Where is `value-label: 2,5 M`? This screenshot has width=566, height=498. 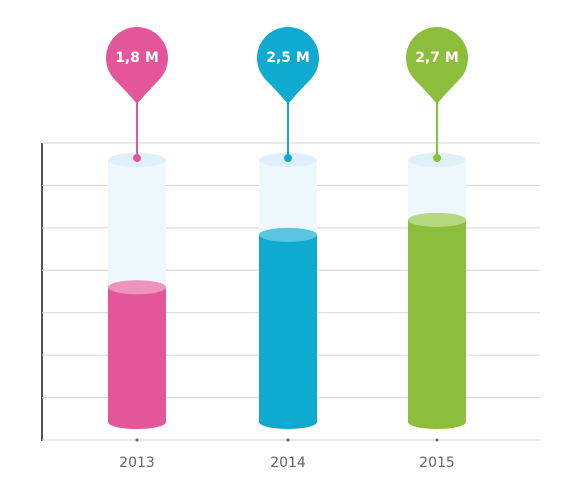 value-label: 2,5 M is located at coordinates (288, 58).